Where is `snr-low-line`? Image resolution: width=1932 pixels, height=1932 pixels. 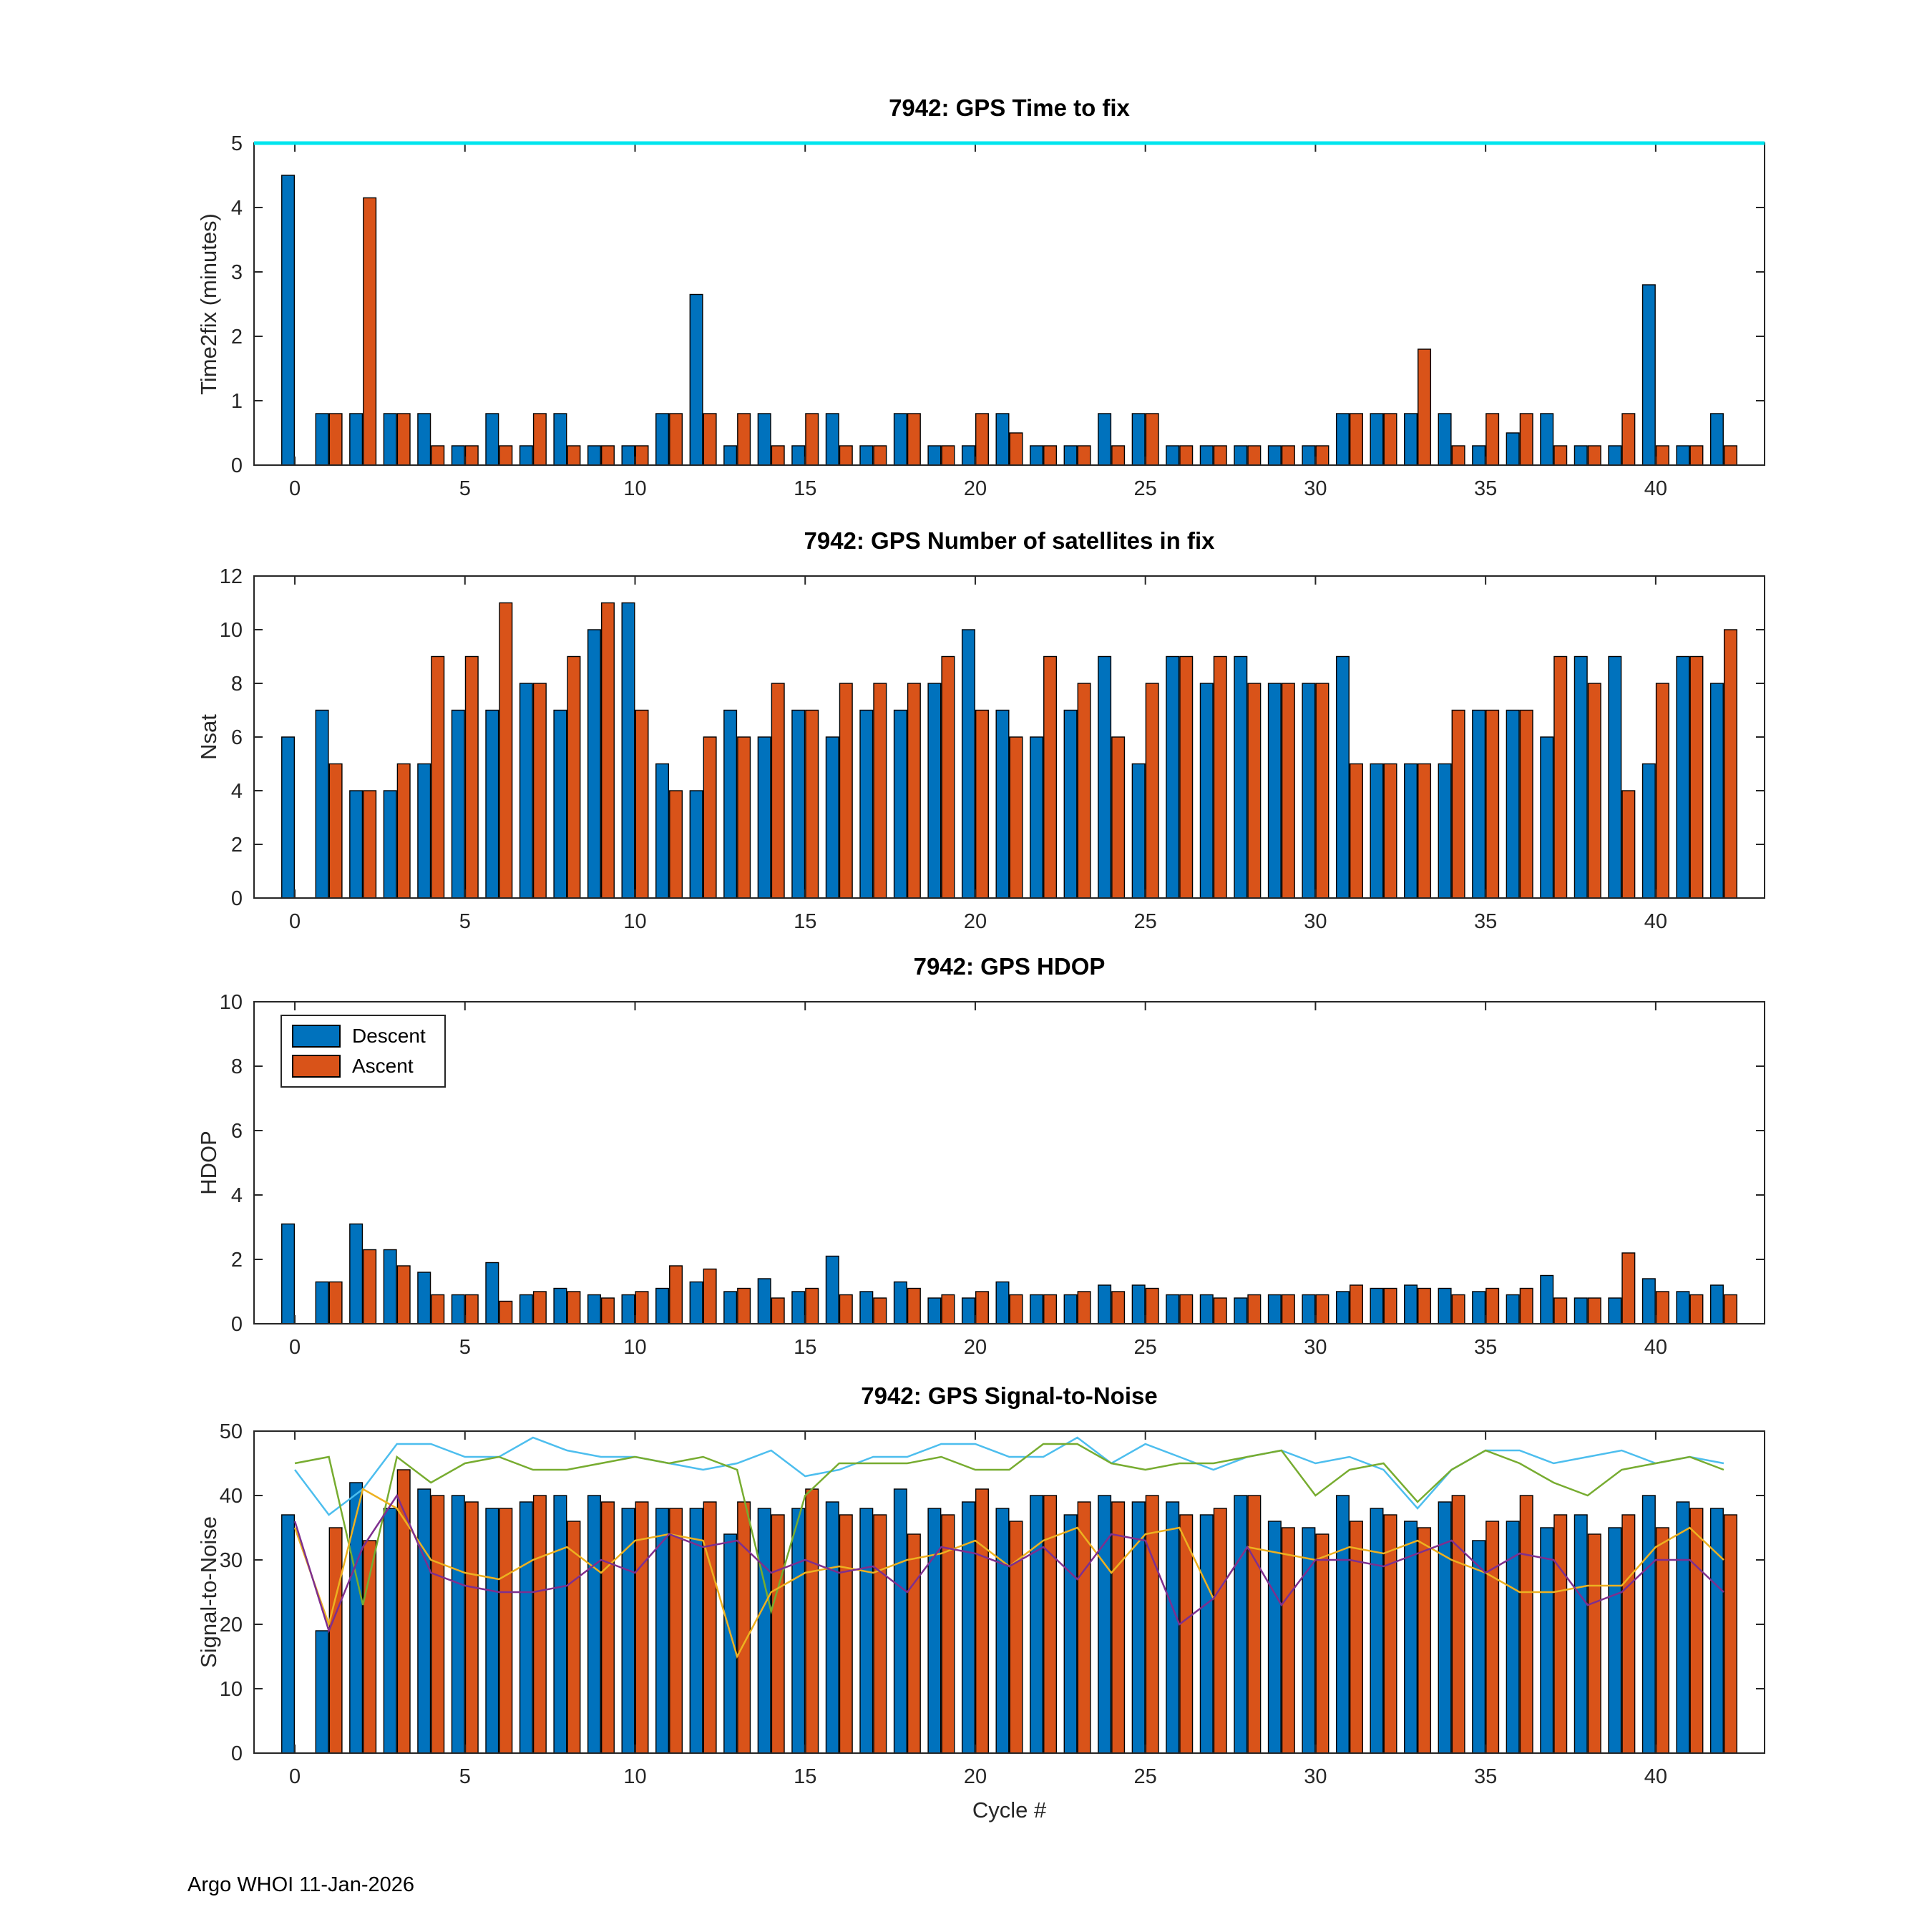
snr-low-line is located at coordinates (1008, 1563).